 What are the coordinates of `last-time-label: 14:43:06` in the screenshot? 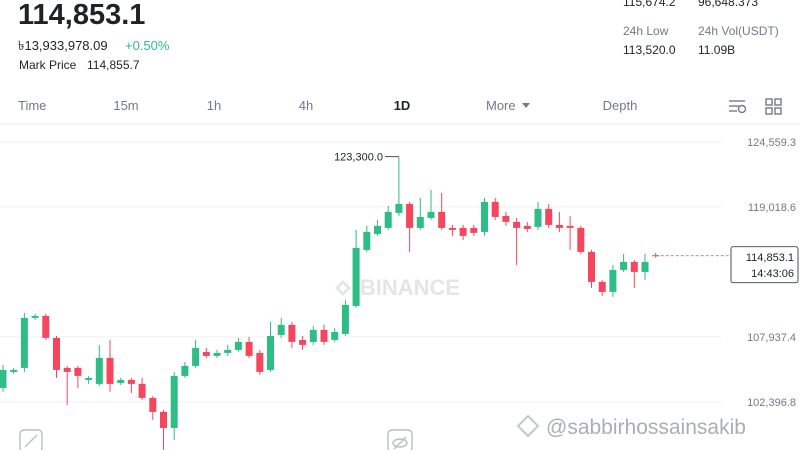 It's located at (772, 274).